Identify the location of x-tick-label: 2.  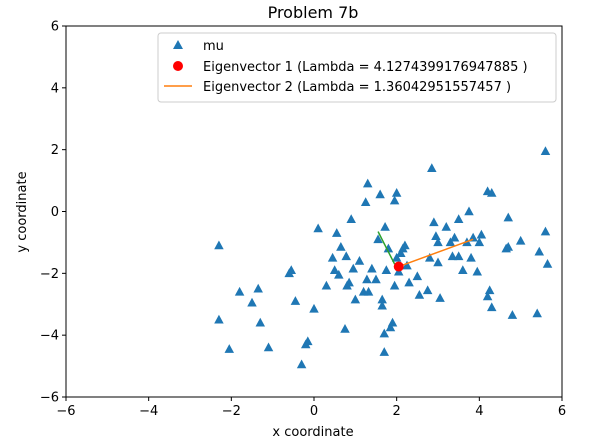
(397, 411).